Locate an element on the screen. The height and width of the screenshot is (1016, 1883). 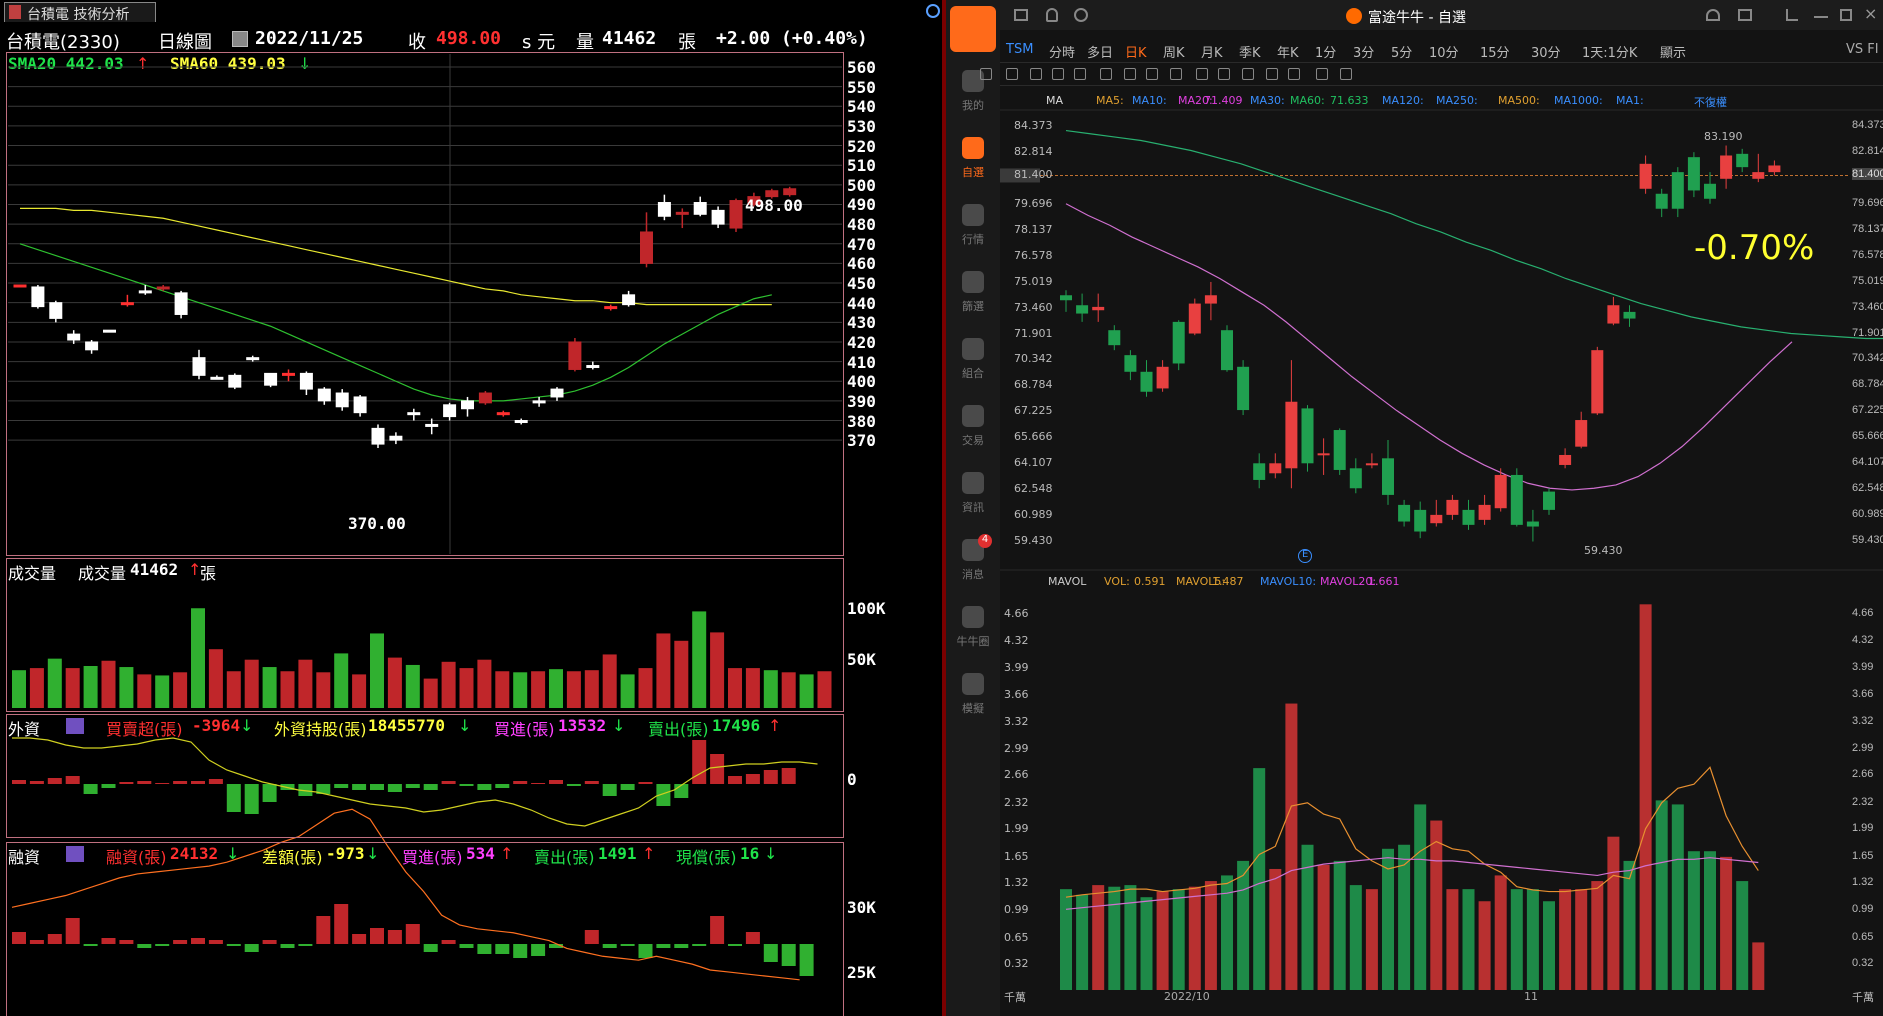
sidebar-item-2: 行情 is located at coordinates (973, 239).